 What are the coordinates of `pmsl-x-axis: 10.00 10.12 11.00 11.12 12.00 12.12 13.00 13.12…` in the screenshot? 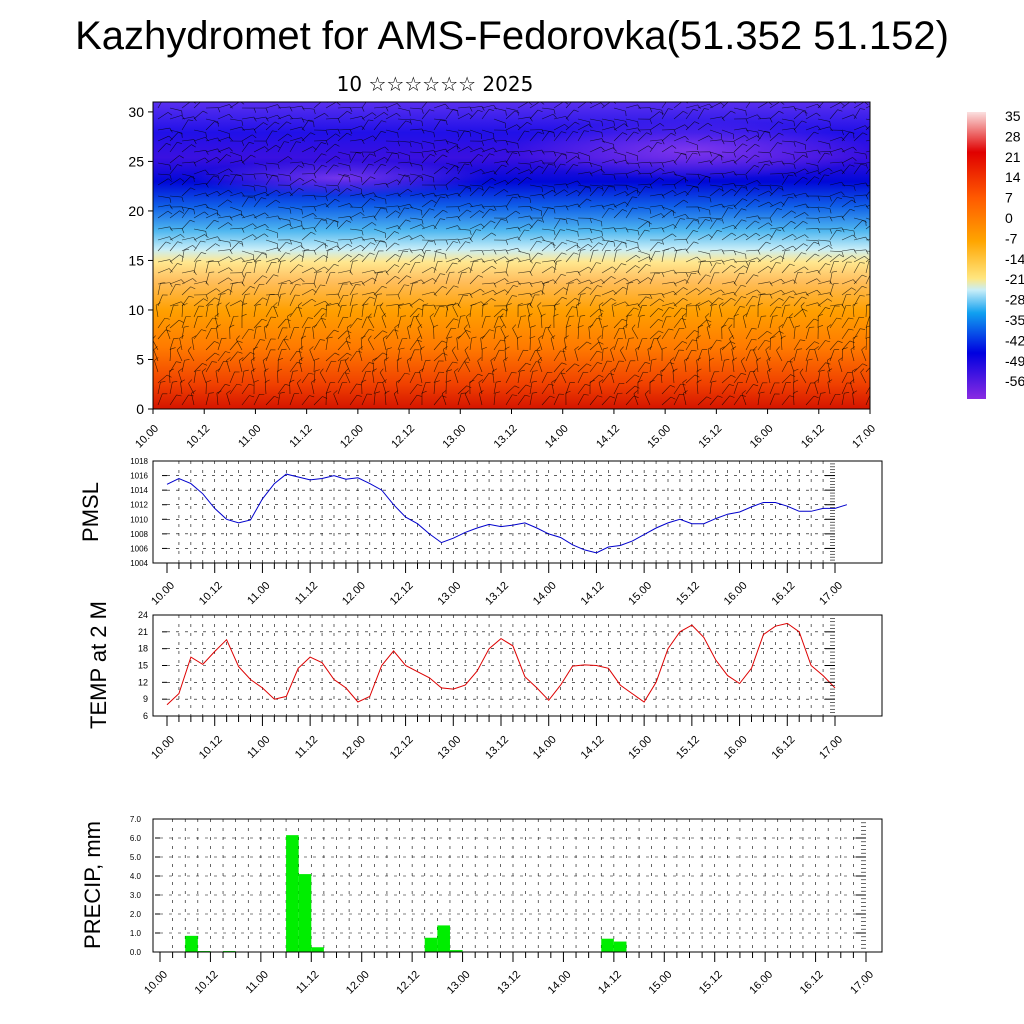 It's located at (497, 585).